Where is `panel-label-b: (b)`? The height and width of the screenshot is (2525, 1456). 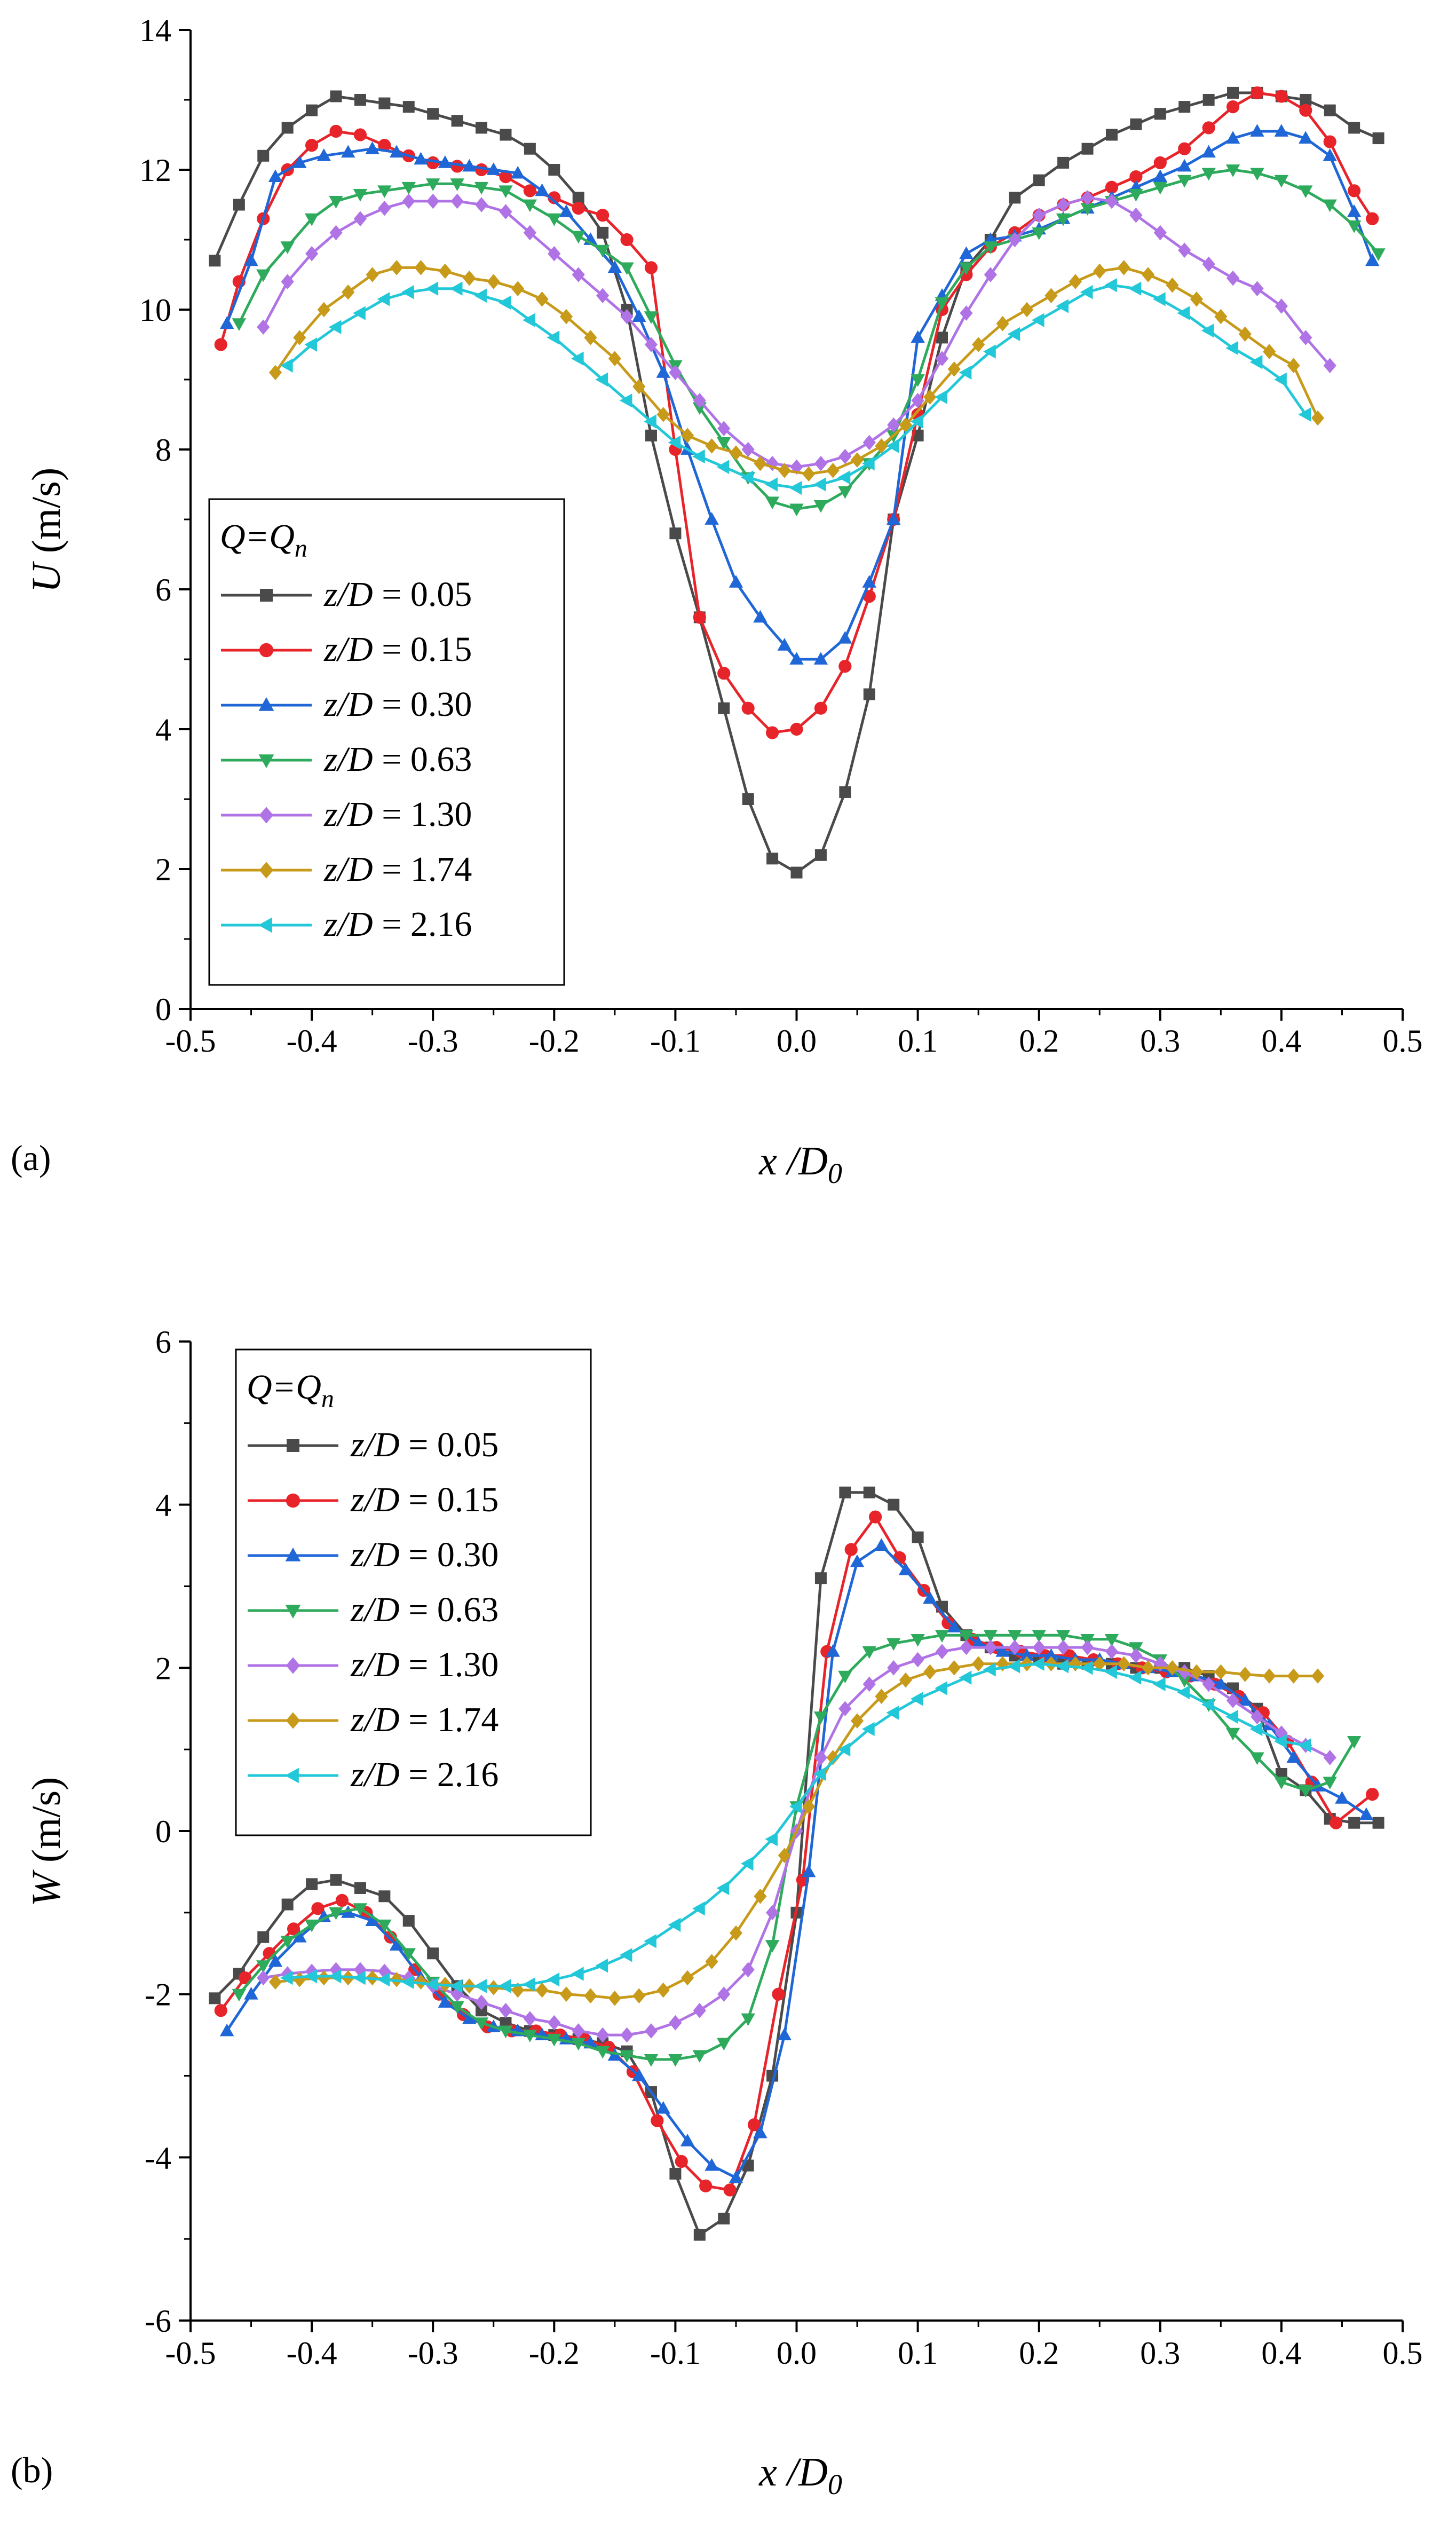
panel-label-b: (b) is located at coordinates (32, 2470).